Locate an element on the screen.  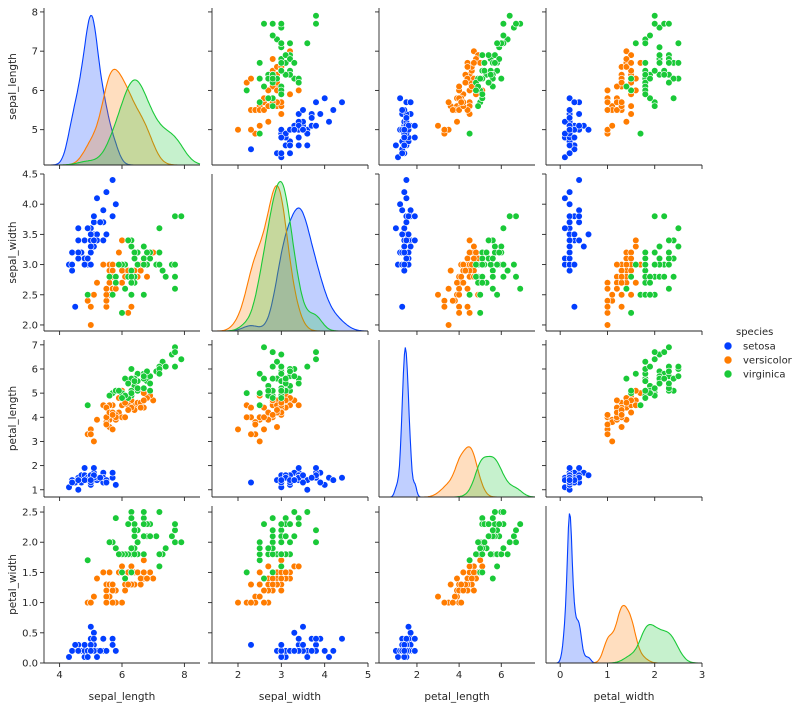
y-tick-label: 3.0 is located at coordinates (30, 265).